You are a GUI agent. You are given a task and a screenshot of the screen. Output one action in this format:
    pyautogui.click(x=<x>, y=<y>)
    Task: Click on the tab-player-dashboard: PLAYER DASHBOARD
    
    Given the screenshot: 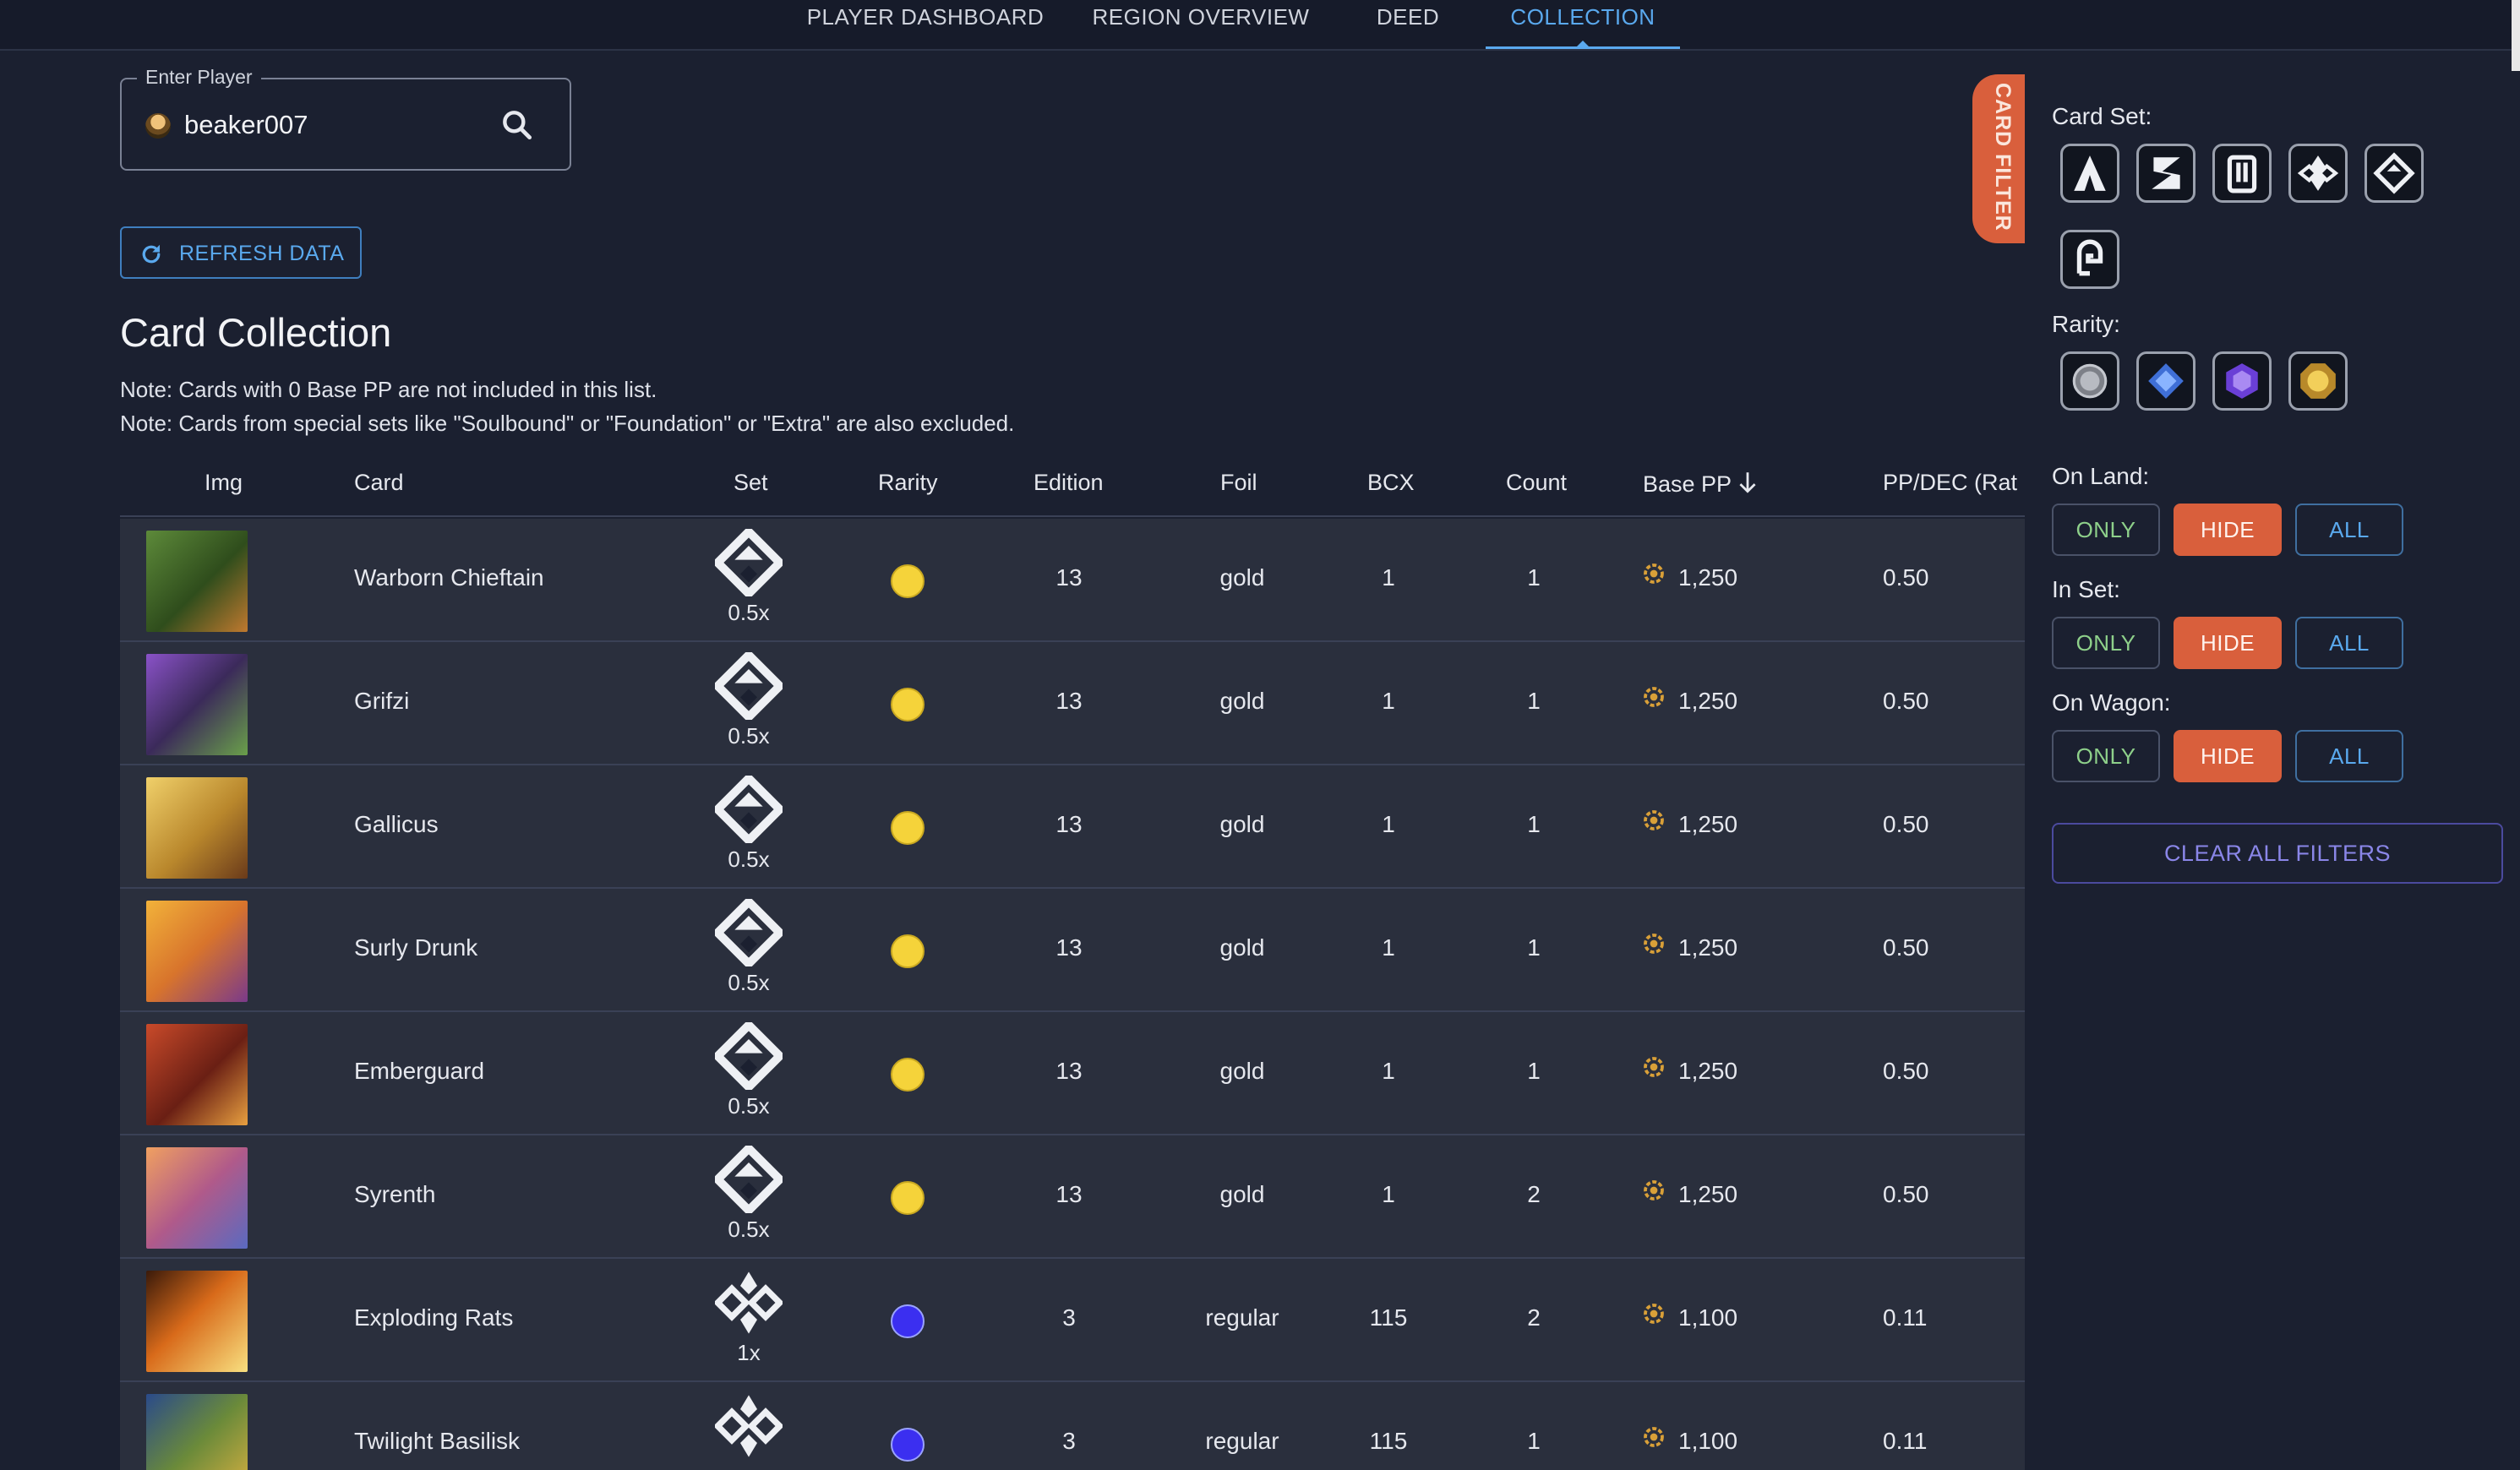 What is the action you would take?
    pyautogui.click(x=925, y=17)
    